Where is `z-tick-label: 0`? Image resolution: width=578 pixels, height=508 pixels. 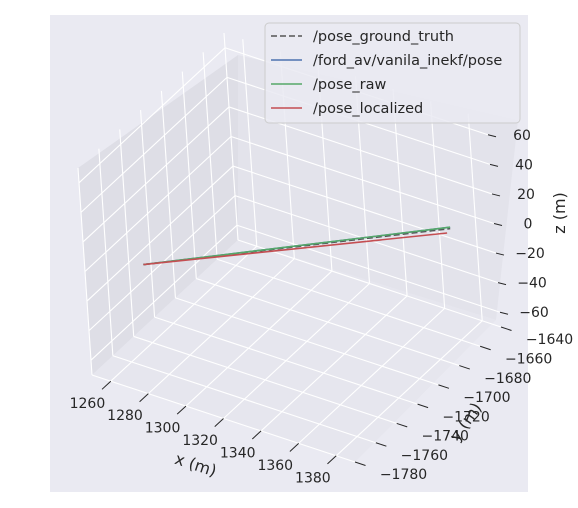 z-tick-label: 0 is located at coordinates (528, 225).